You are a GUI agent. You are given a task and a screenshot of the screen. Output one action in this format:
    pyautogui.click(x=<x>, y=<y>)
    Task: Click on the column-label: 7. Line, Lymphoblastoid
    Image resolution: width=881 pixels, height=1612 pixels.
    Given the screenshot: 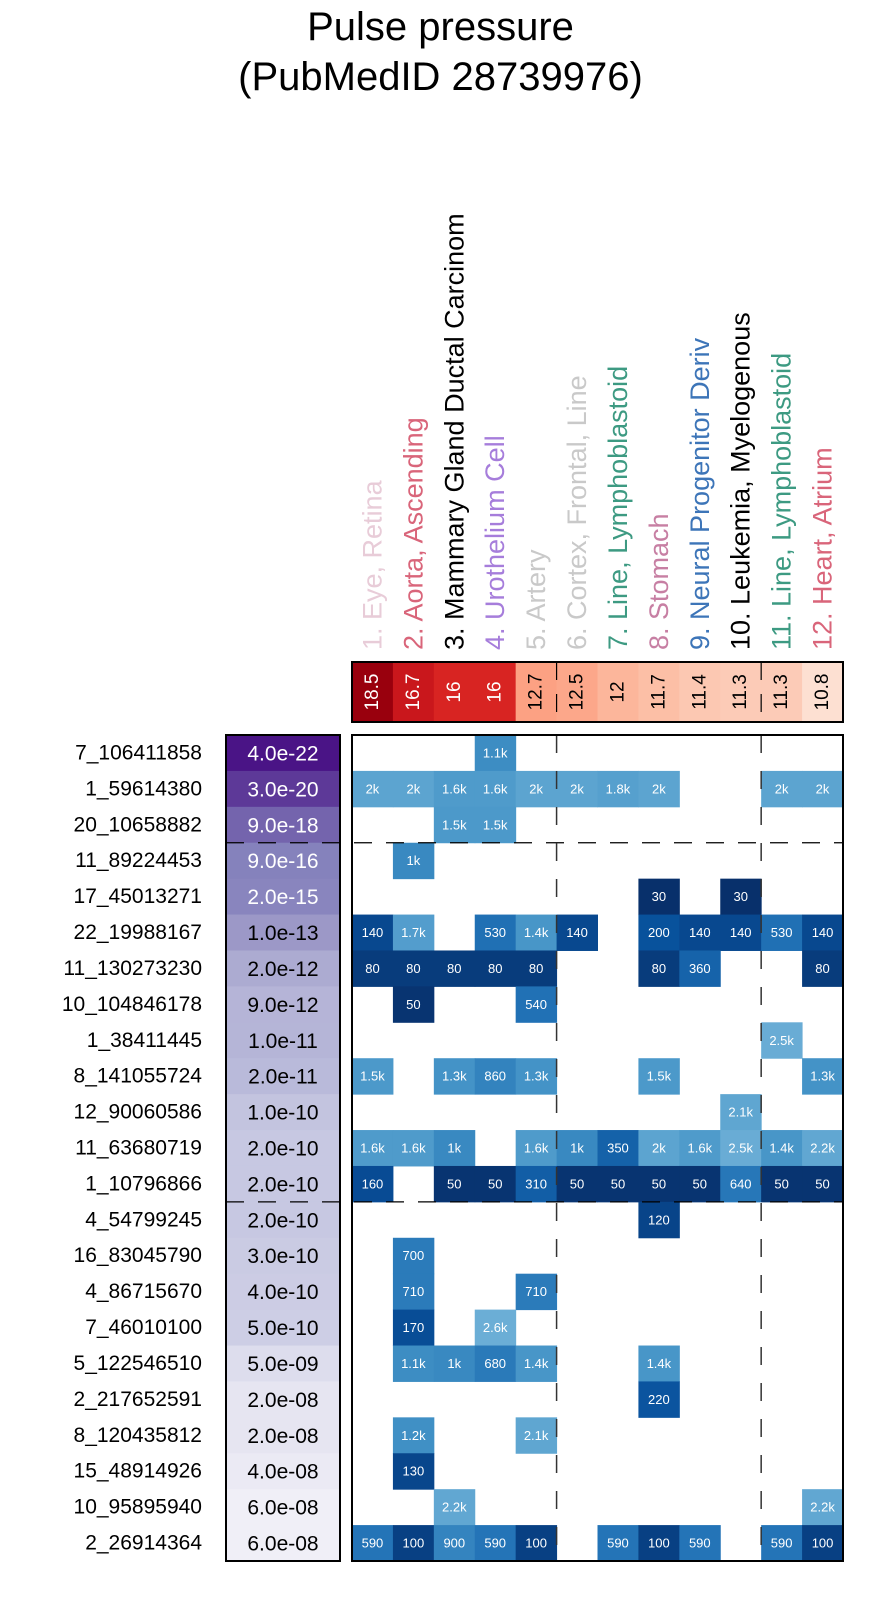 What is the action you would take?
    pyautogui.click(x=618, y=508)
    